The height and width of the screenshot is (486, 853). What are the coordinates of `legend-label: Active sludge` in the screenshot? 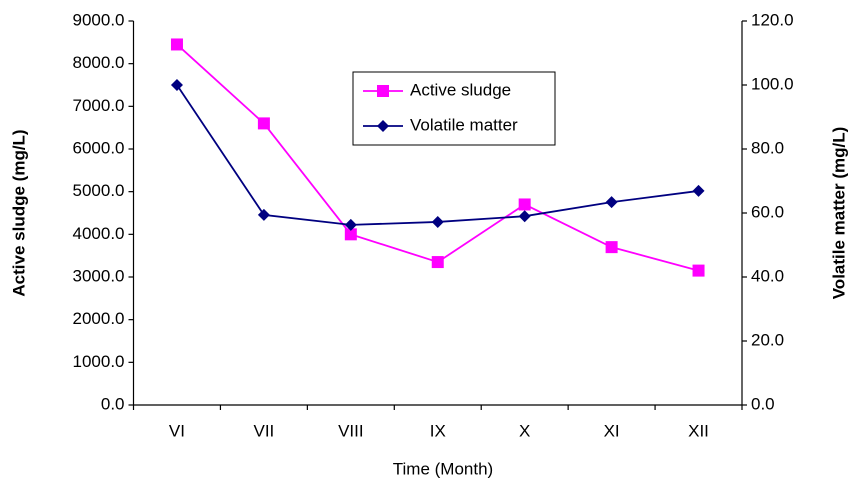 It's located at (460, 89).